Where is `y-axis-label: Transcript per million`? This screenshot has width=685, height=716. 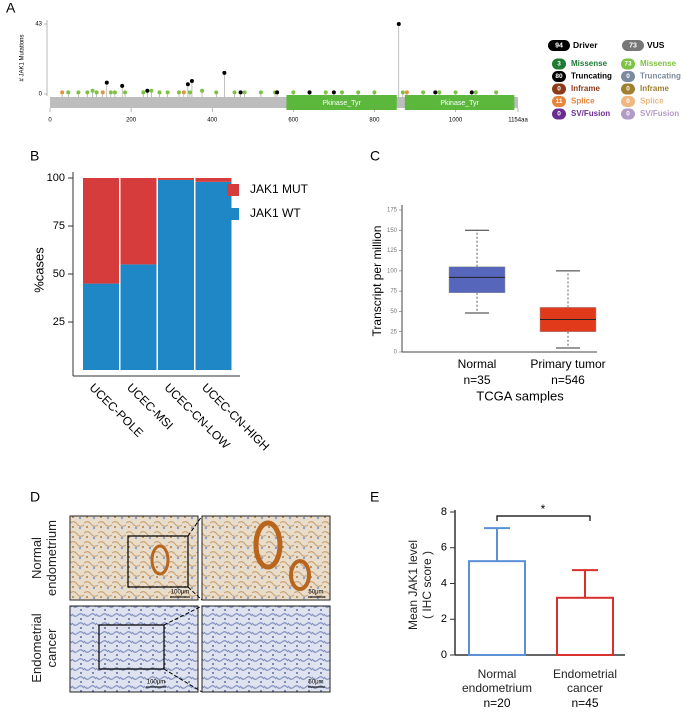
y-axis-label: Transcript per million is located at coordinates (377, 281).